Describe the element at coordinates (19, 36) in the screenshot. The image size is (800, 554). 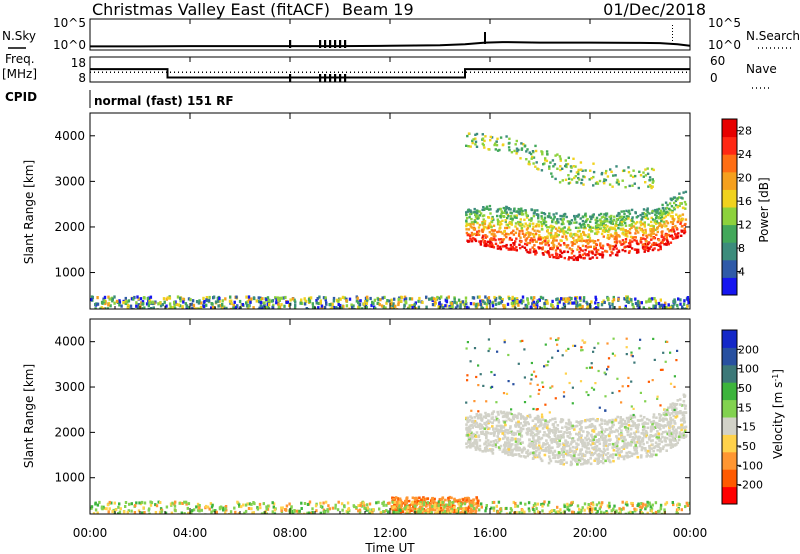
I see `nsky-label: N.Sky` at that location.